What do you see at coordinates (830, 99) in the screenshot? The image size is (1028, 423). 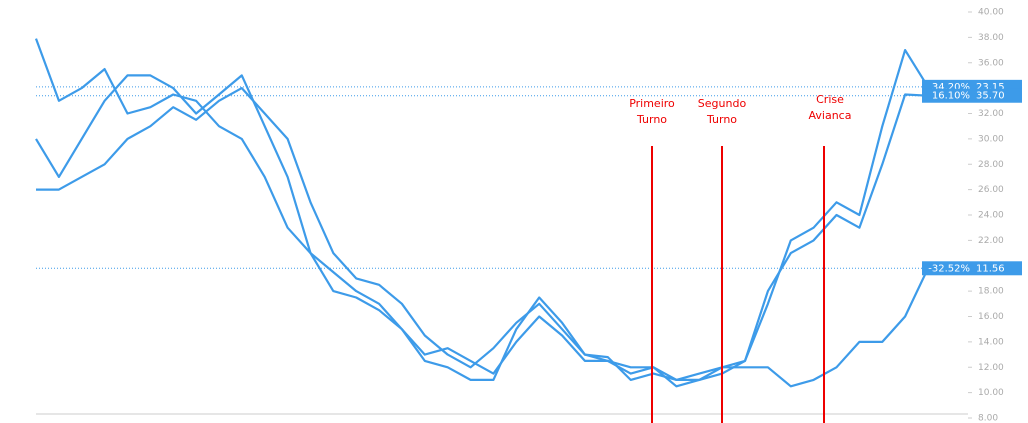 I see `annotation-label: Crise` at bounding box center [830, 99].